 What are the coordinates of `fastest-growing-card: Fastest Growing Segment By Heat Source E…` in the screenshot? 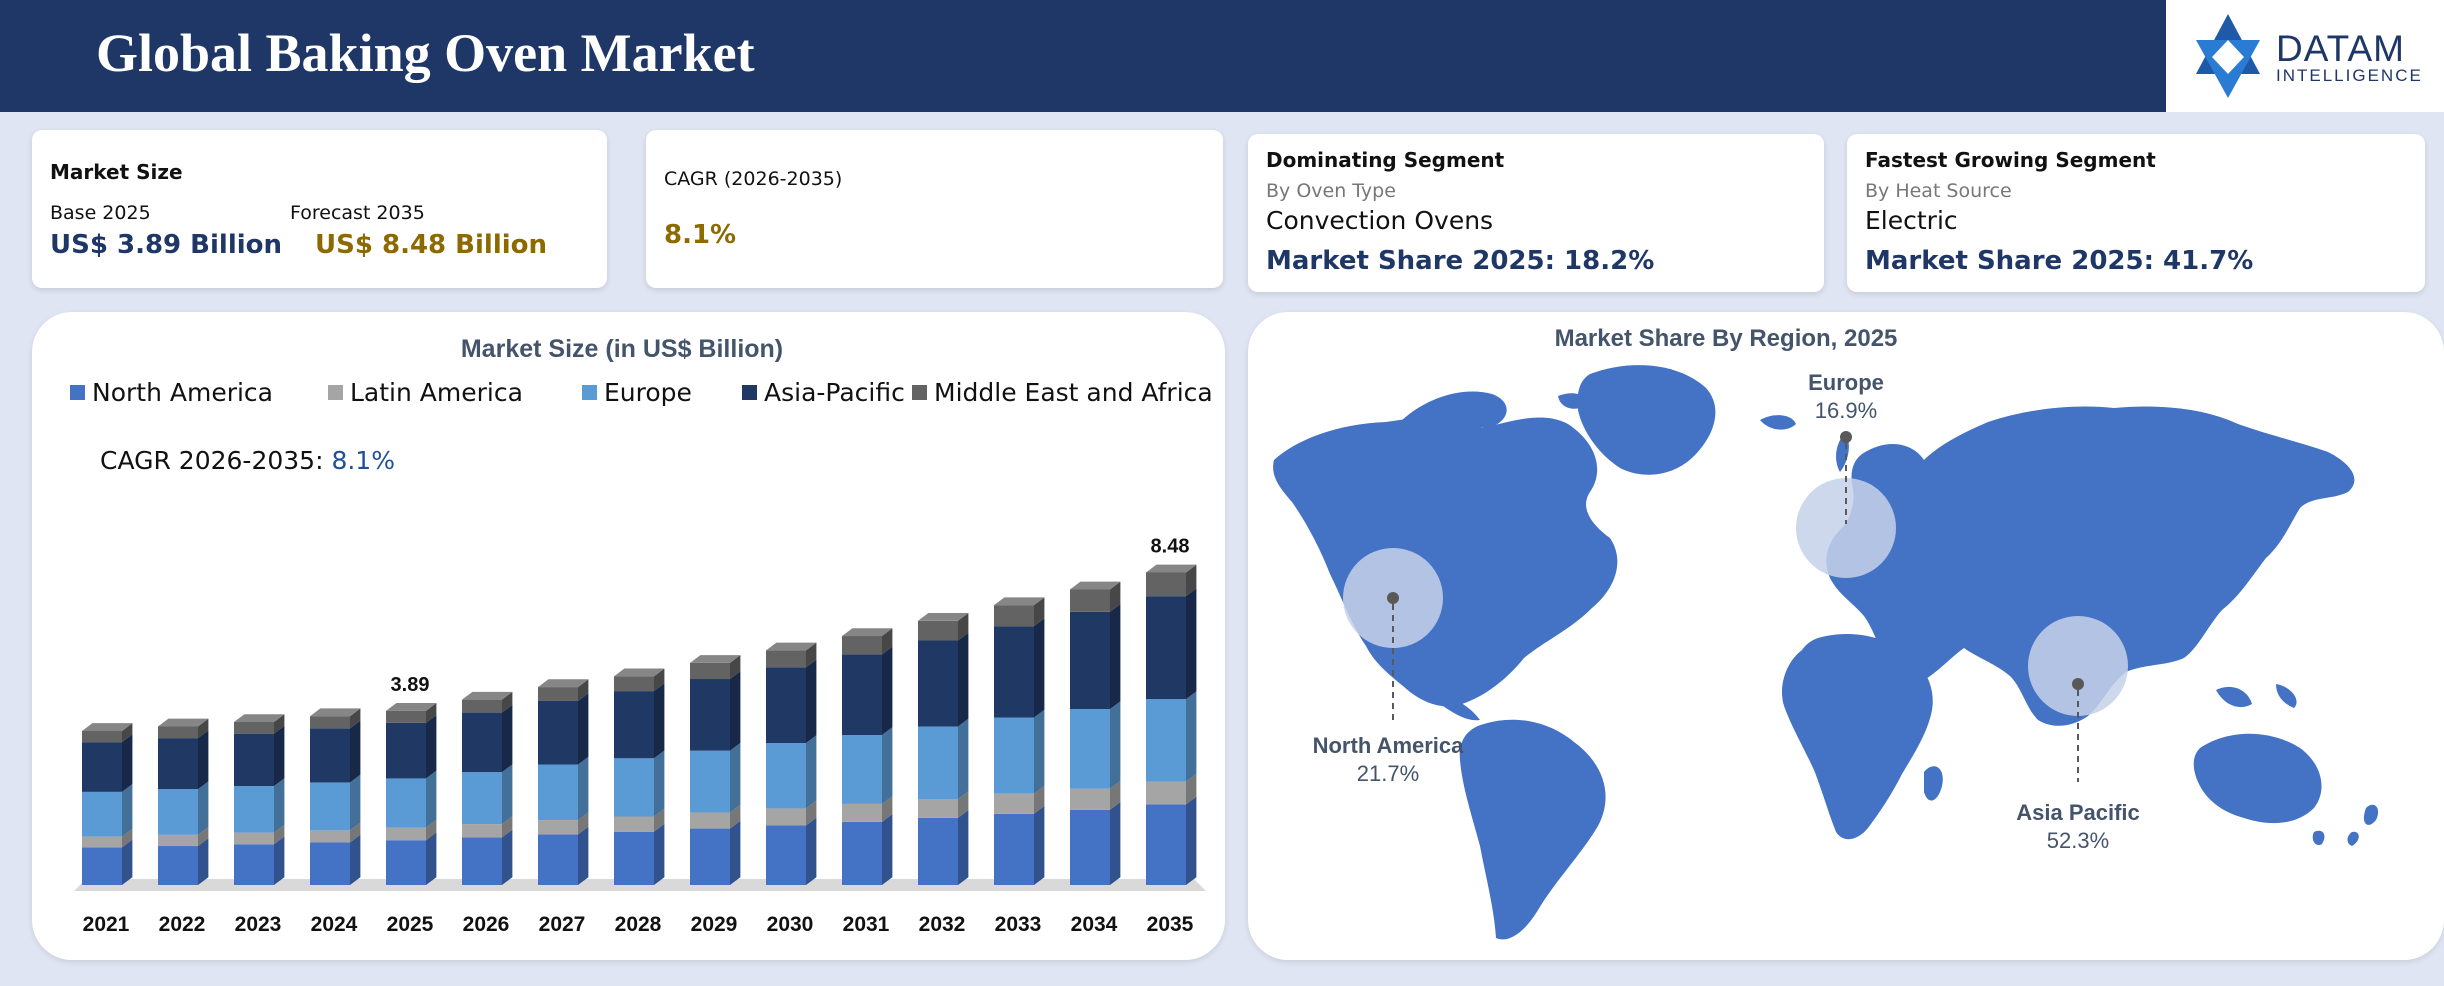 It's located at (2136, 213).